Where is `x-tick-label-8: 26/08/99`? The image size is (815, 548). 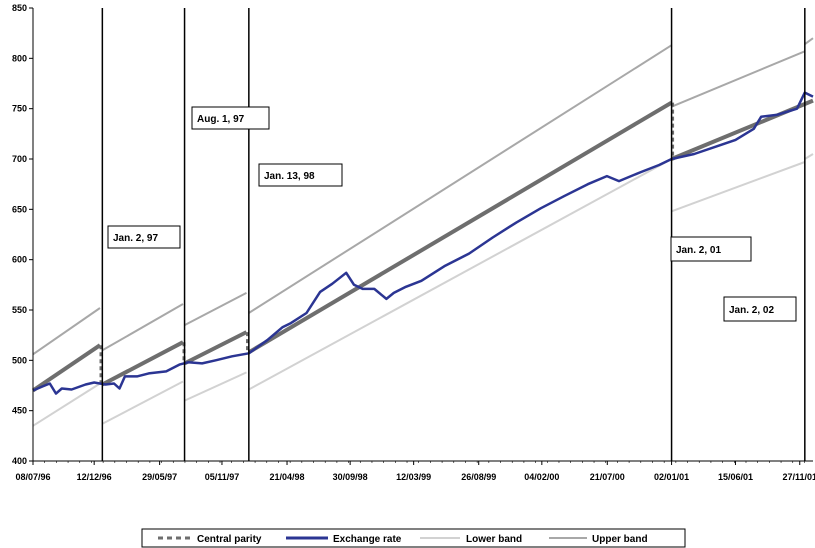 x-tick-label-8: 26/08/99 is located at coordinates (478, 477).